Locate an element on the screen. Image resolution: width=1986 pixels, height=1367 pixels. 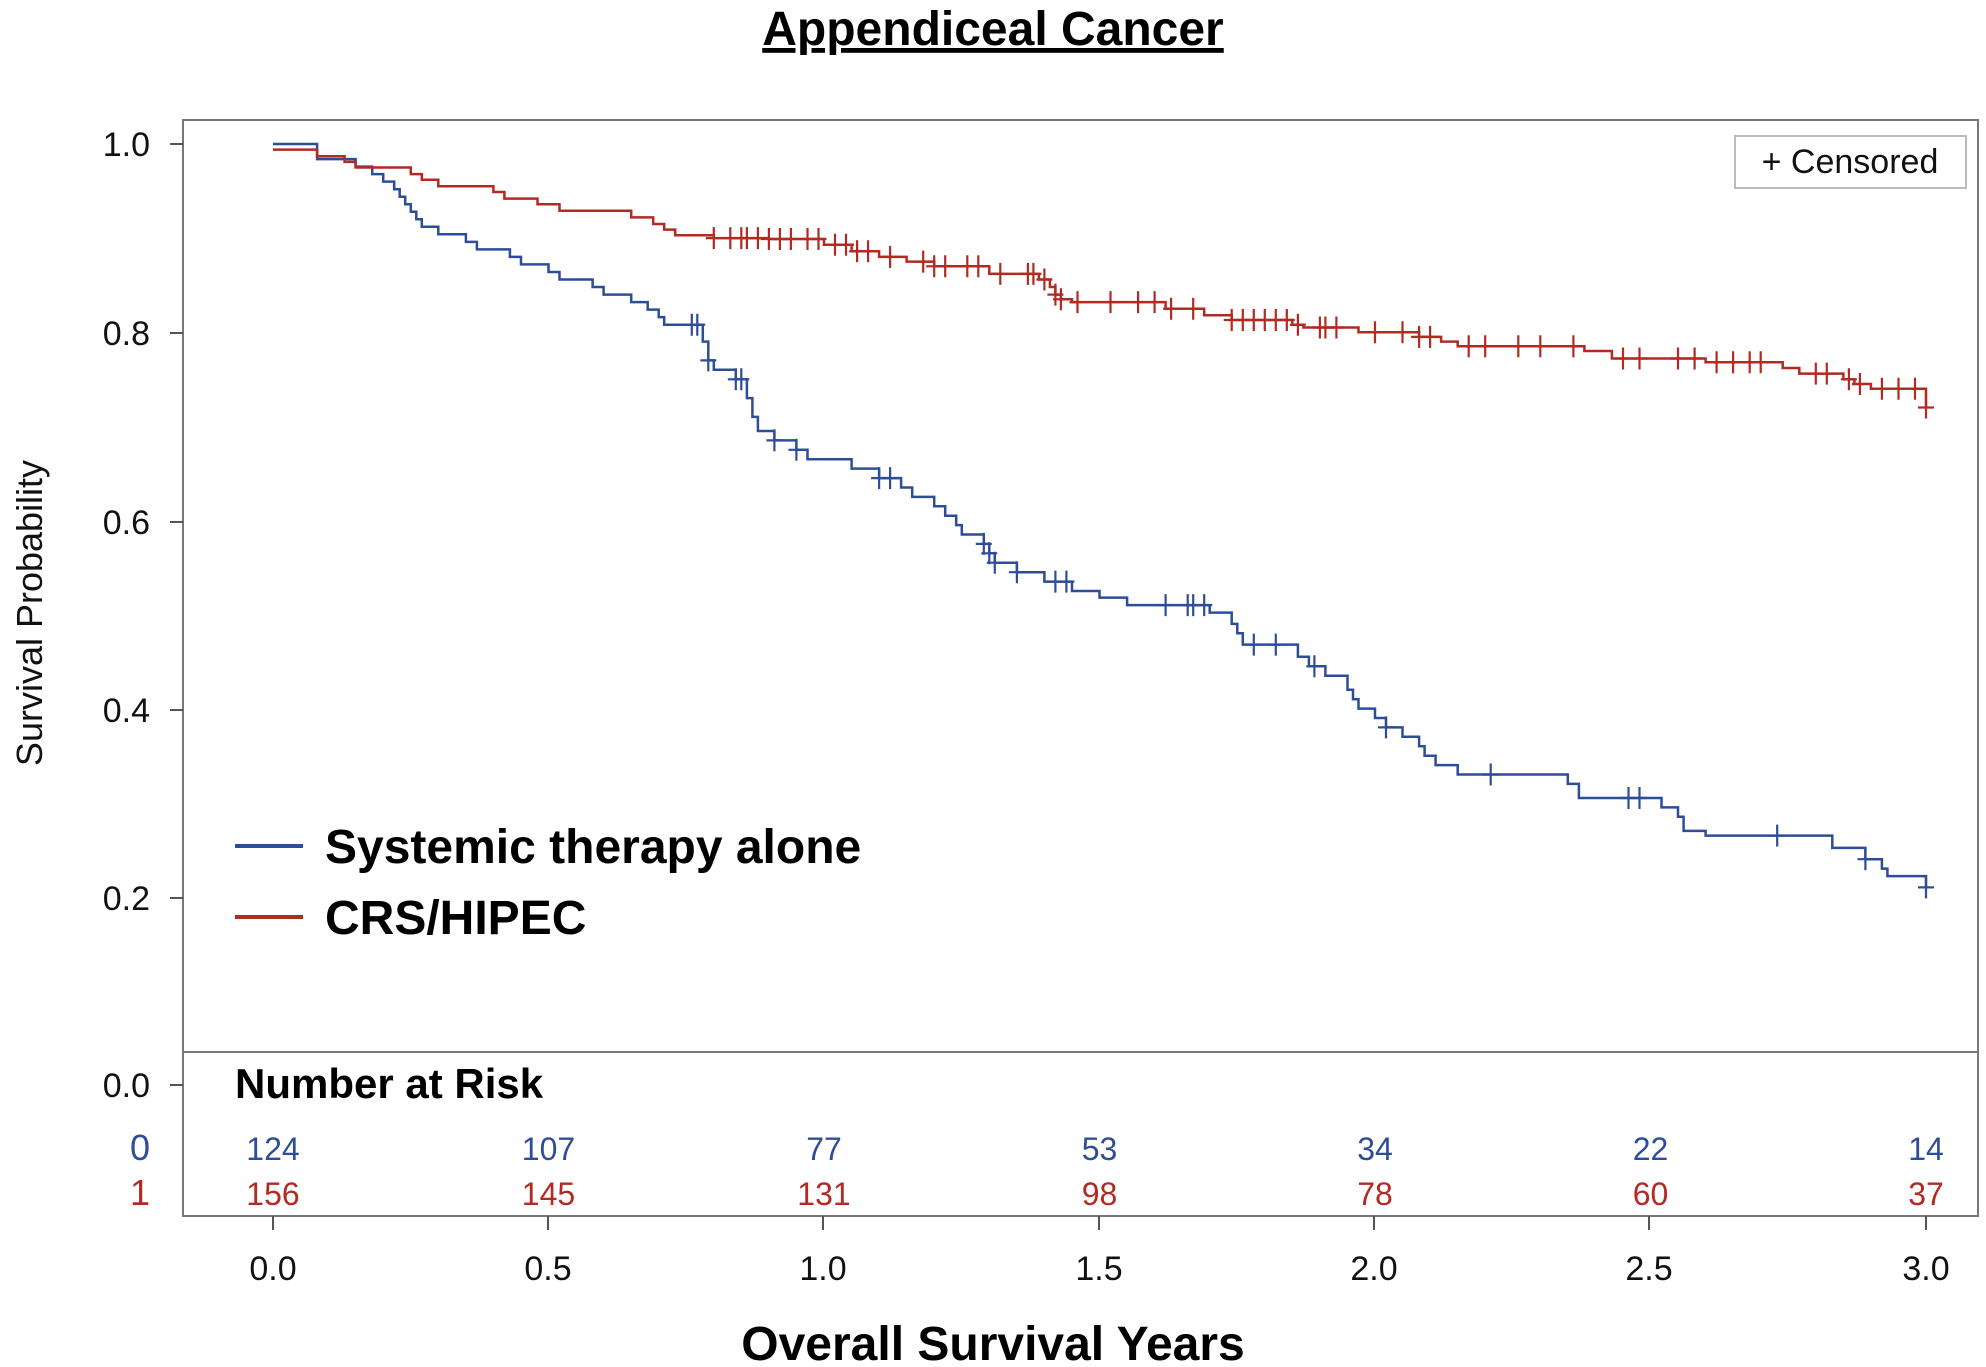
x-axis: 0.0 0.5 1.0 1.5 2.0 2.5 3.0 is located at coordinates (1099, 1252).